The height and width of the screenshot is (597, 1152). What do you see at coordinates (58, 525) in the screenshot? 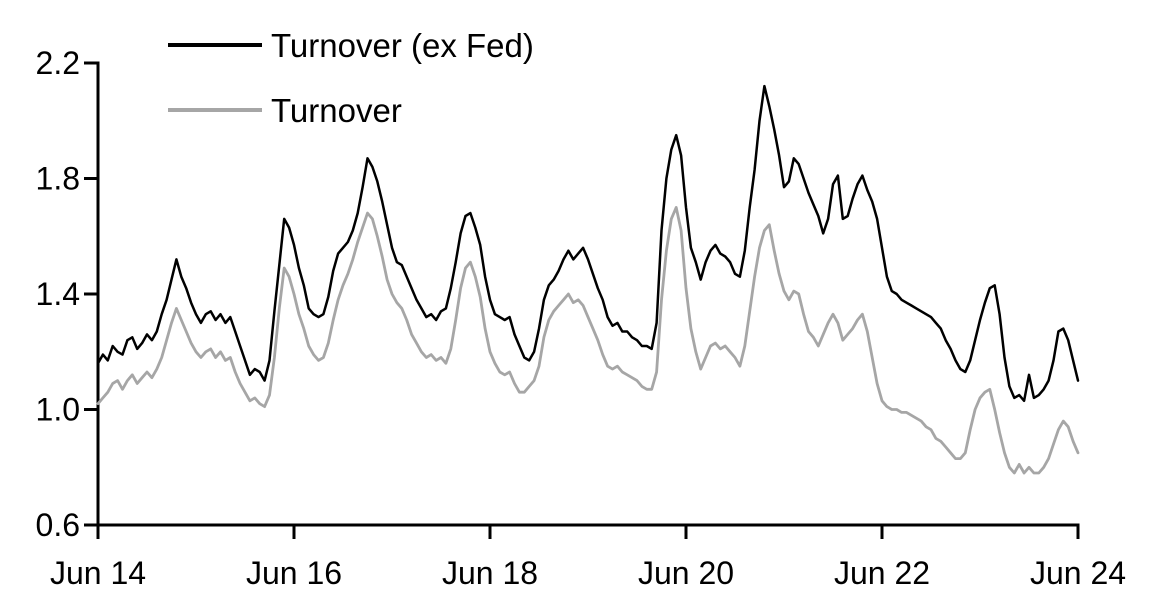
I see `y-tick-label: 0.6` at bounding box center [58, 525].